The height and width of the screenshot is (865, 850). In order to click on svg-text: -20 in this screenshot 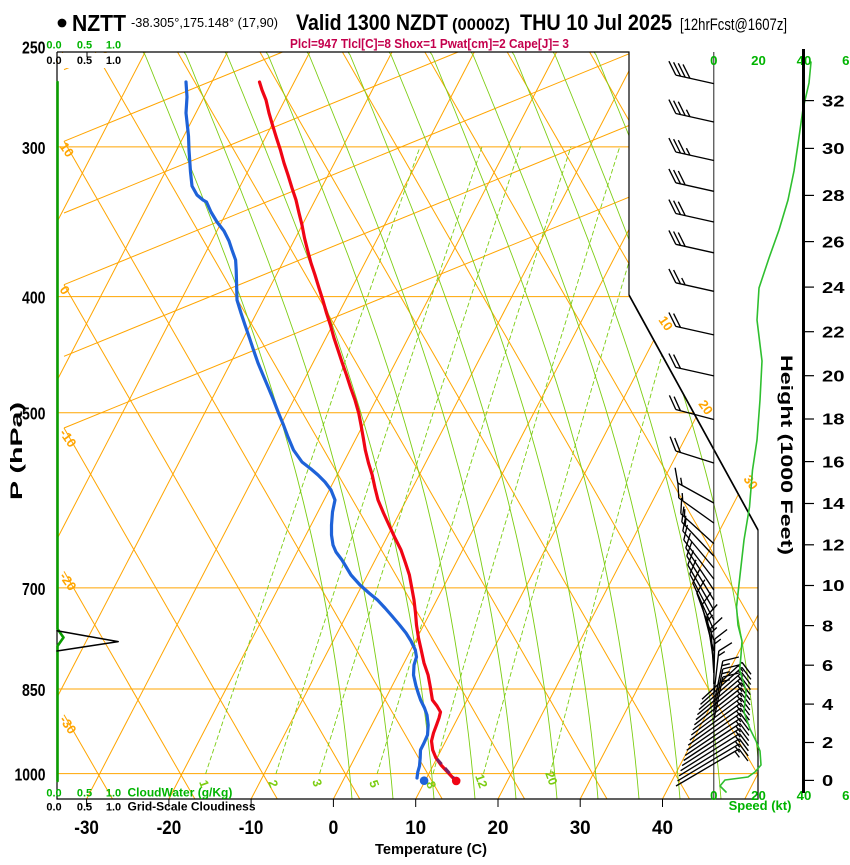, I will do `click(169, 828)`.